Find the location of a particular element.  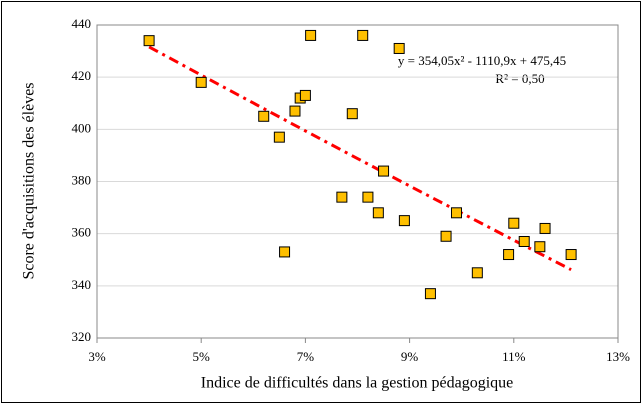

y-tick-label: 320 is located at coordinates (82, 336).